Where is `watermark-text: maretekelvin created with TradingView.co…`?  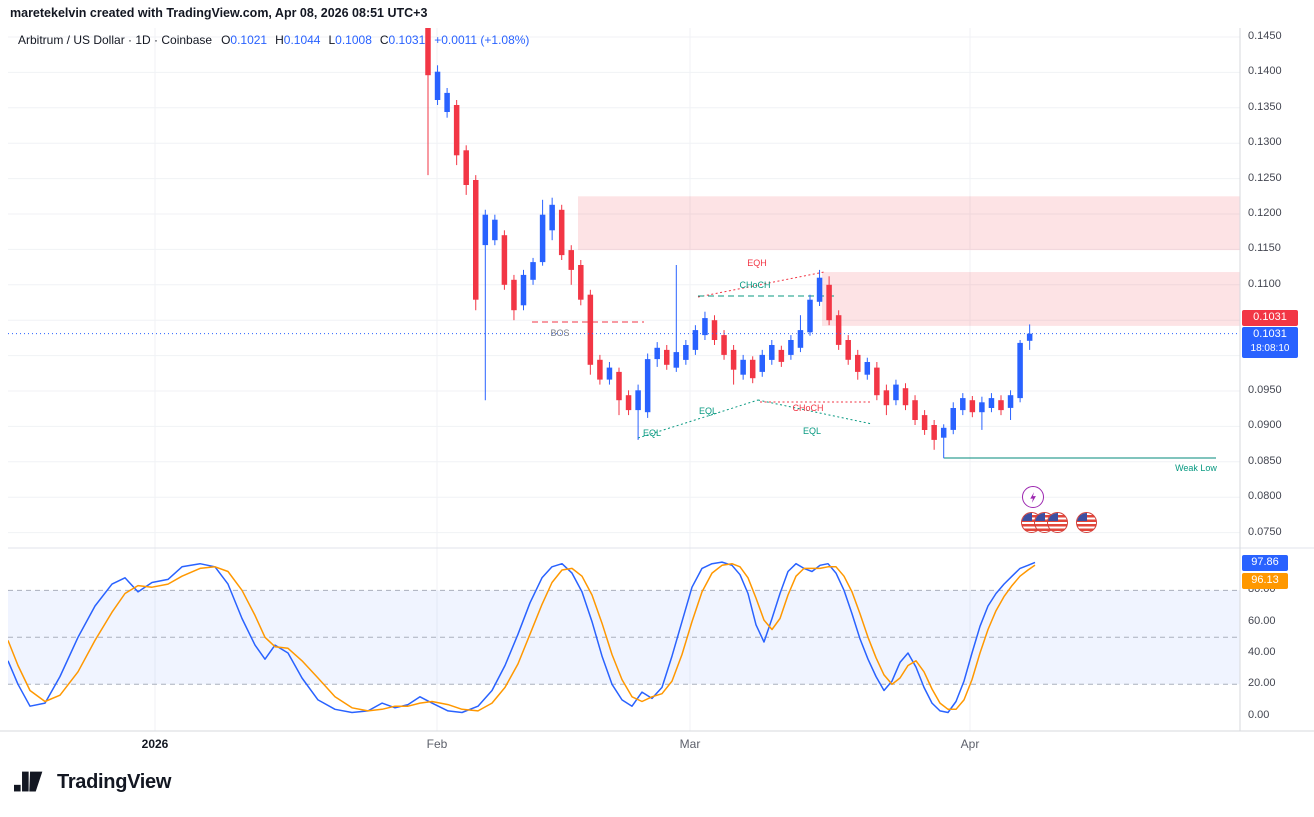 watermark-text: maretekelvin created with TradingView.co… is located at coordinates (219, 13).